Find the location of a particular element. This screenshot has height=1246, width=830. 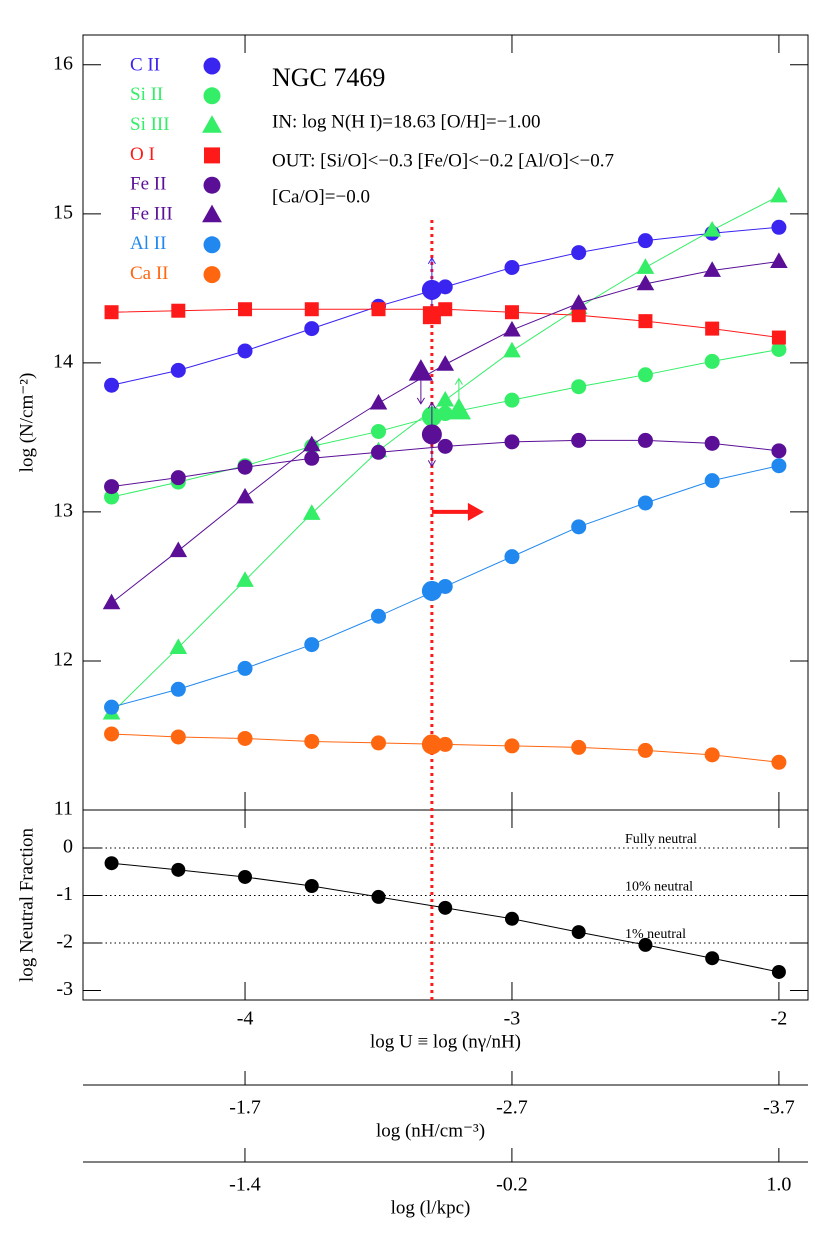

secondary-x-tick-label: -1.4 is located at coordinates (245, 1185).